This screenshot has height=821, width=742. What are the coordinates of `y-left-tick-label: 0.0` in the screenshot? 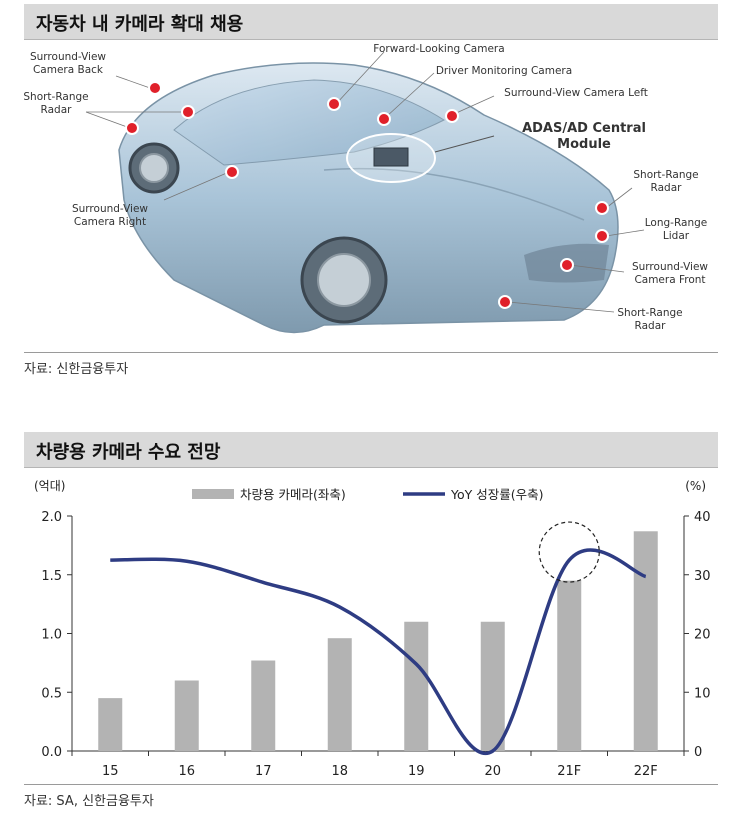 It's located at (51, 752).